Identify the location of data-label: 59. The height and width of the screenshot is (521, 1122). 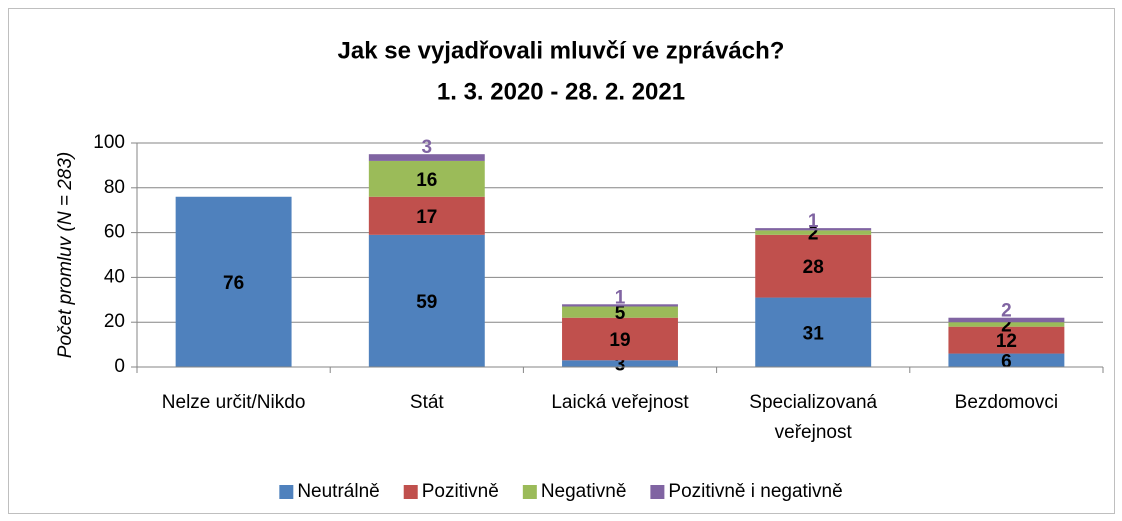
(426, 302).